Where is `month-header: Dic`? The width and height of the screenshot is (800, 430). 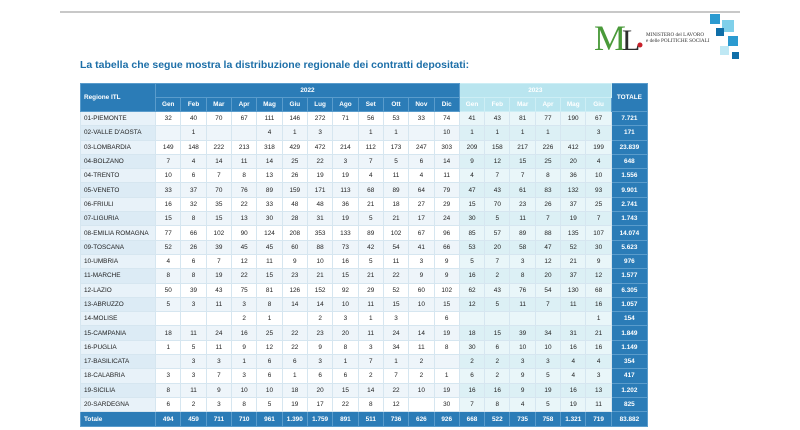 month-header: Dic is located at coordinates (446, 104).